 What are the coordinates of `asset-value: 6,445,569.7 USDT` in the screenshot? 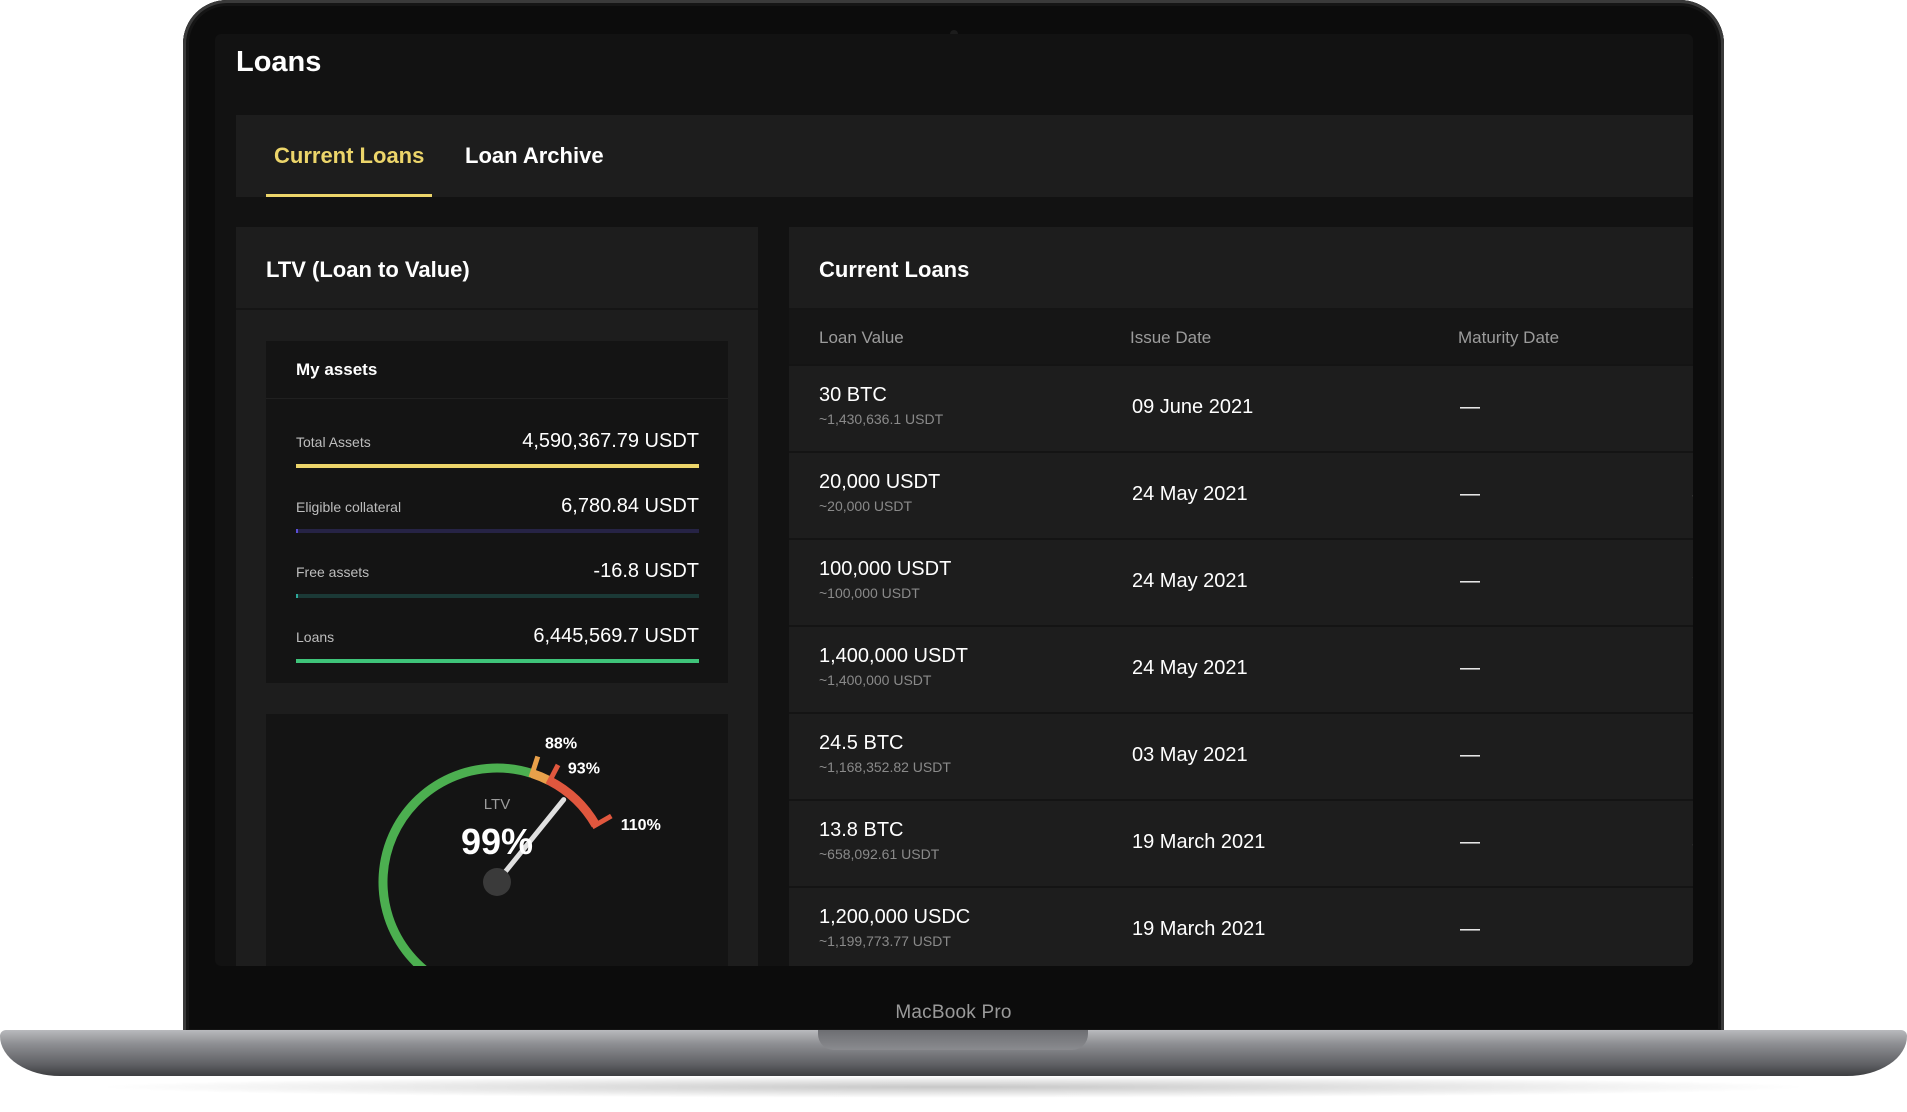 It's located at (616, 636).